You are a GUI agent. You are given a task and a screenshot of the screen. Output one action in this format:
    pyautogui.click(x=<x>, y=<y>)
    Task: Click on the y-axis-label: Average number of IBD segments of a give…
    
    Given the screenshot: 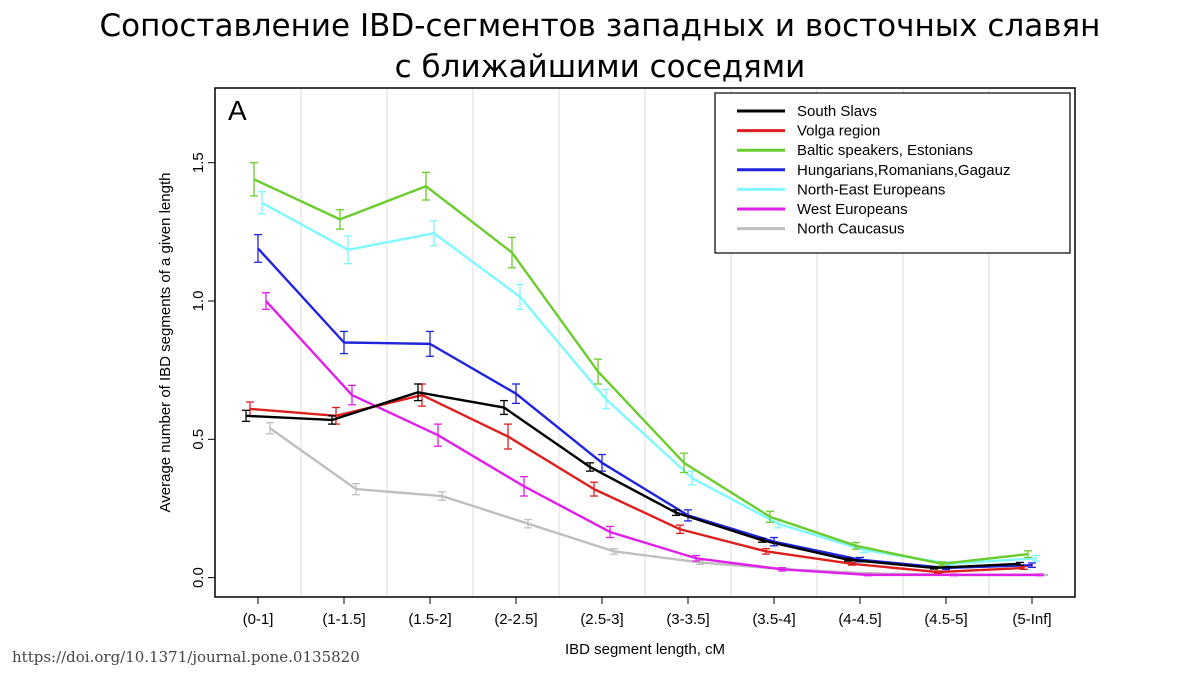 What is the action you would take?
    pyautogui.click(x=165, y=343)
    